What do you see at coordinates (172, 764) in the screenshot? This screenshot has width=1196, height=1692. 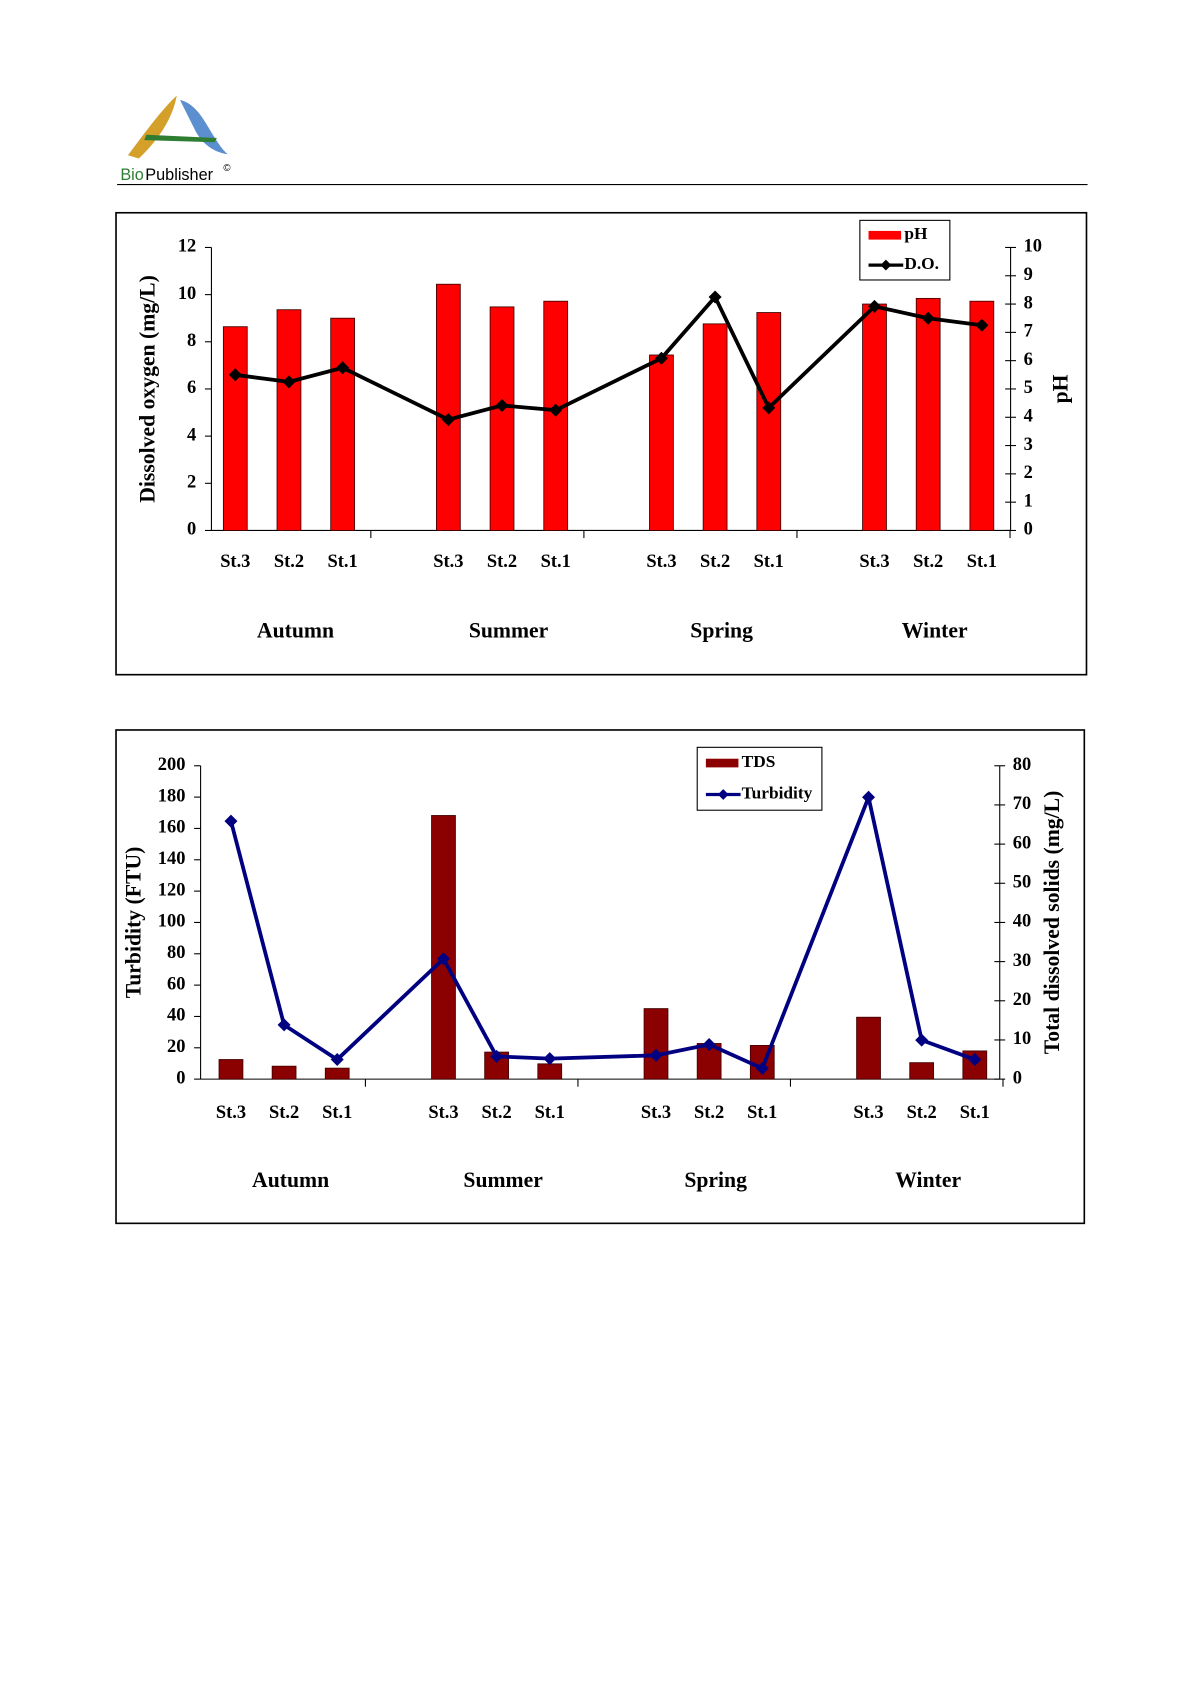 I see `y-tick-label: 200` at bounding box center [172, 764].